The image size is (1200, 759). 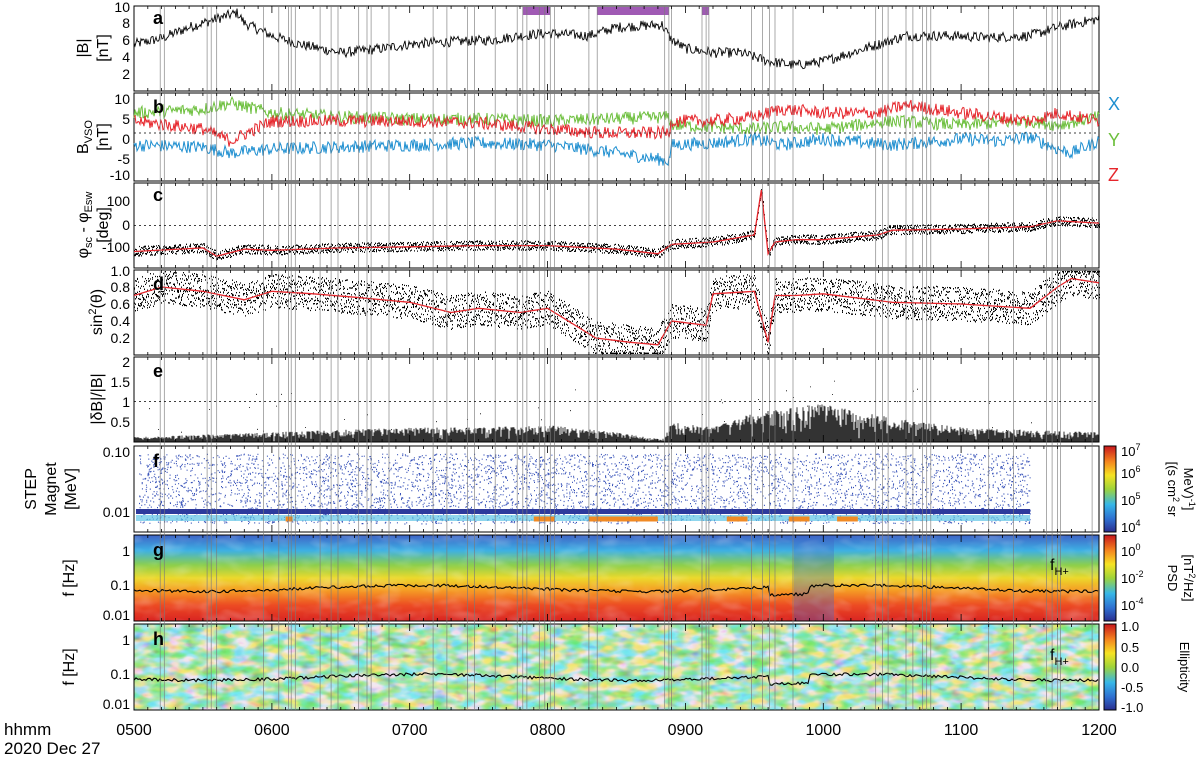 I want to click on colorbar-tick: -0.5, so click(x=1132, y=687).